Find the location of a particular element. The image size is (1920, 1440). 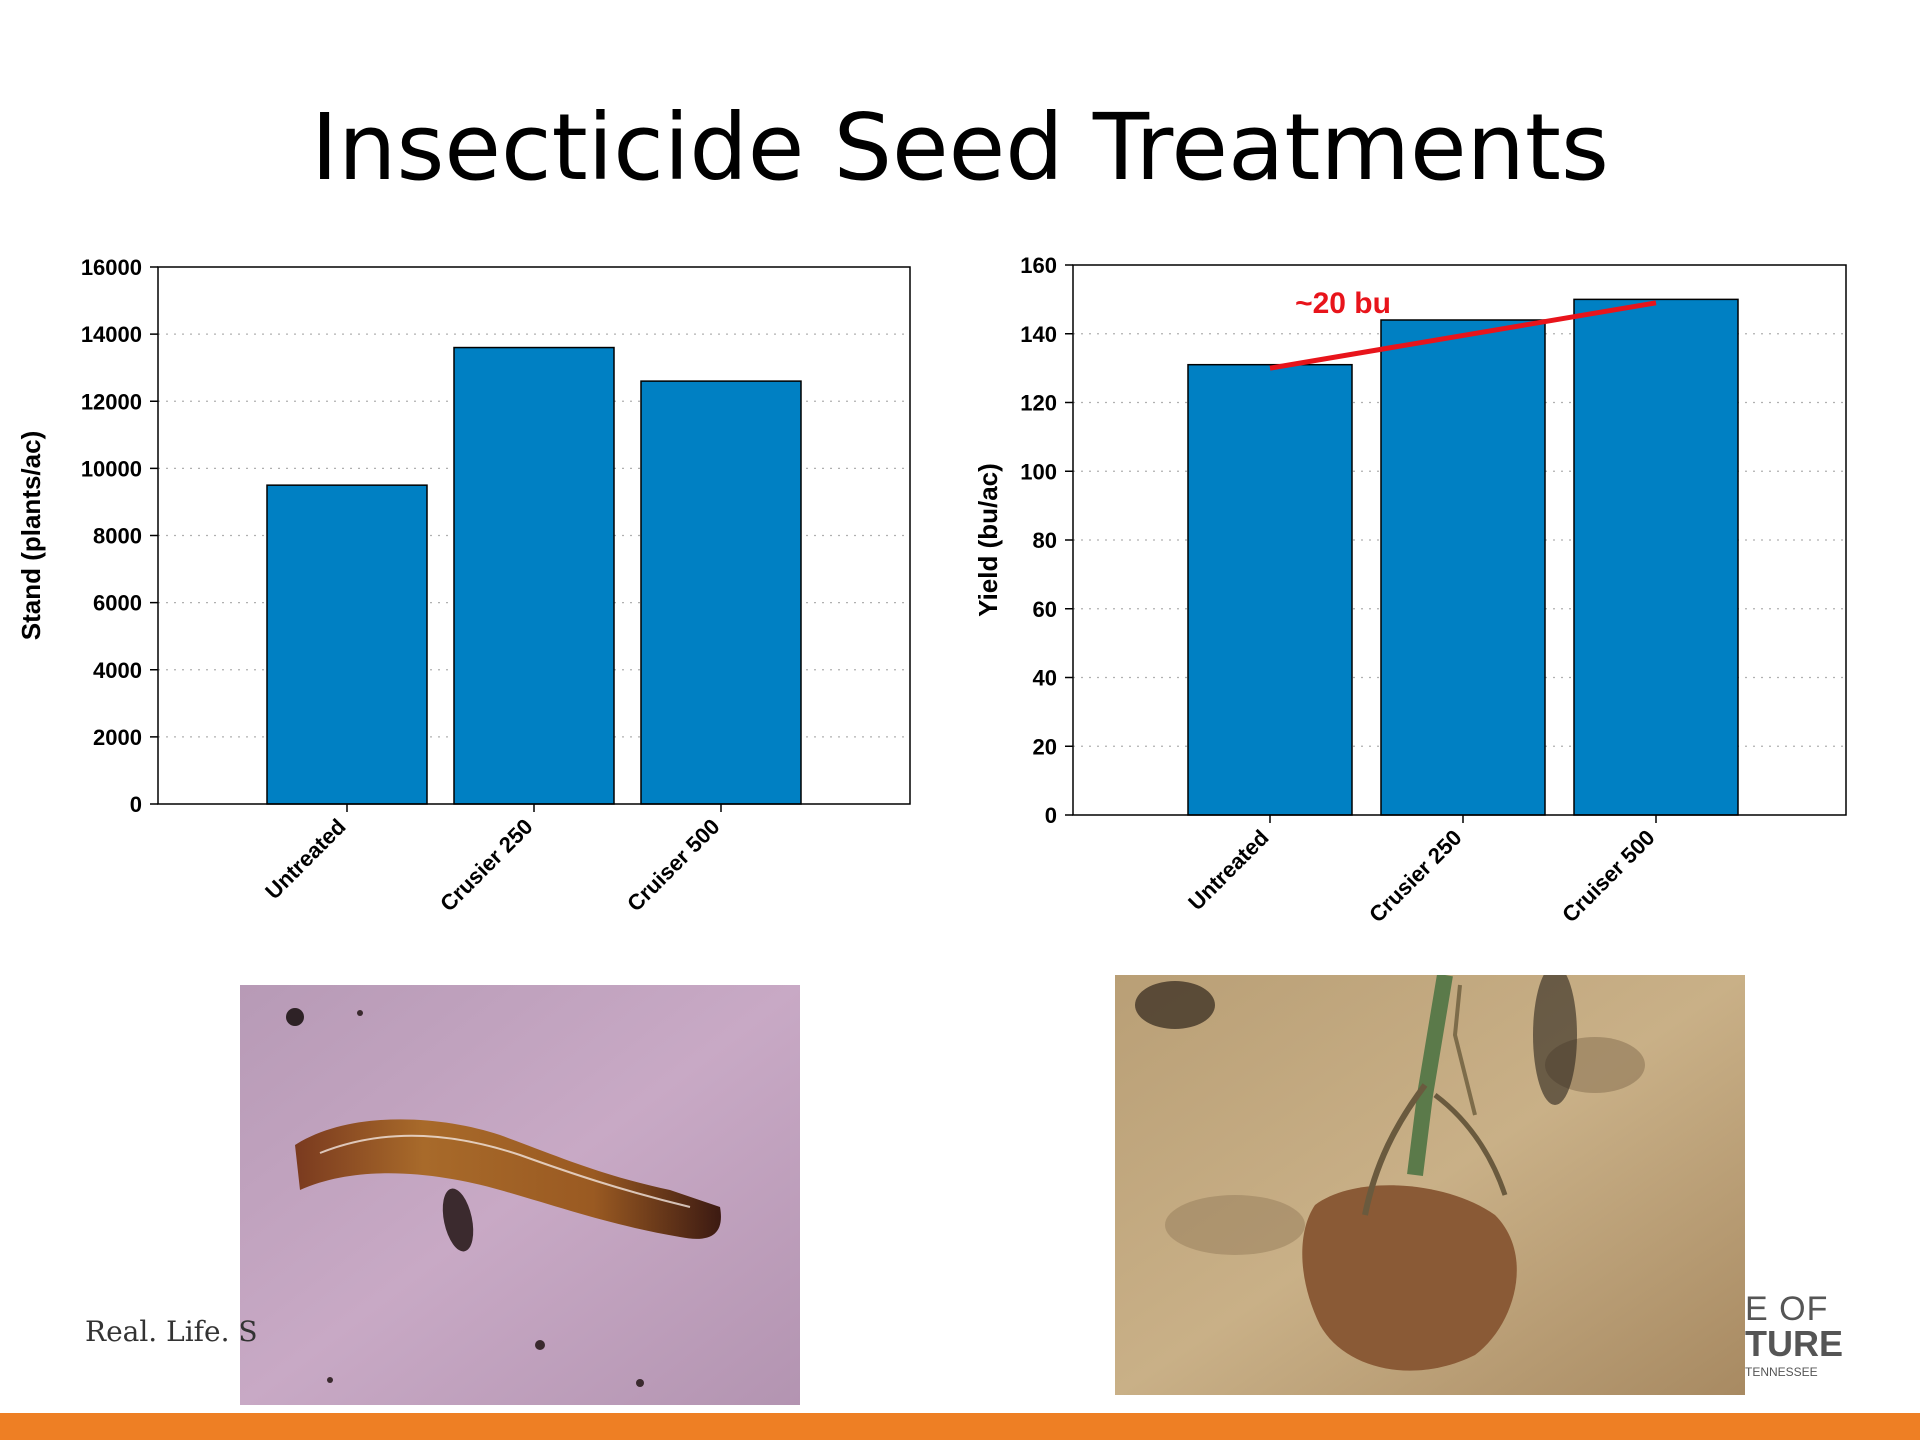

stand-y-tick-label: 0 is located at coordinates (136, 804).